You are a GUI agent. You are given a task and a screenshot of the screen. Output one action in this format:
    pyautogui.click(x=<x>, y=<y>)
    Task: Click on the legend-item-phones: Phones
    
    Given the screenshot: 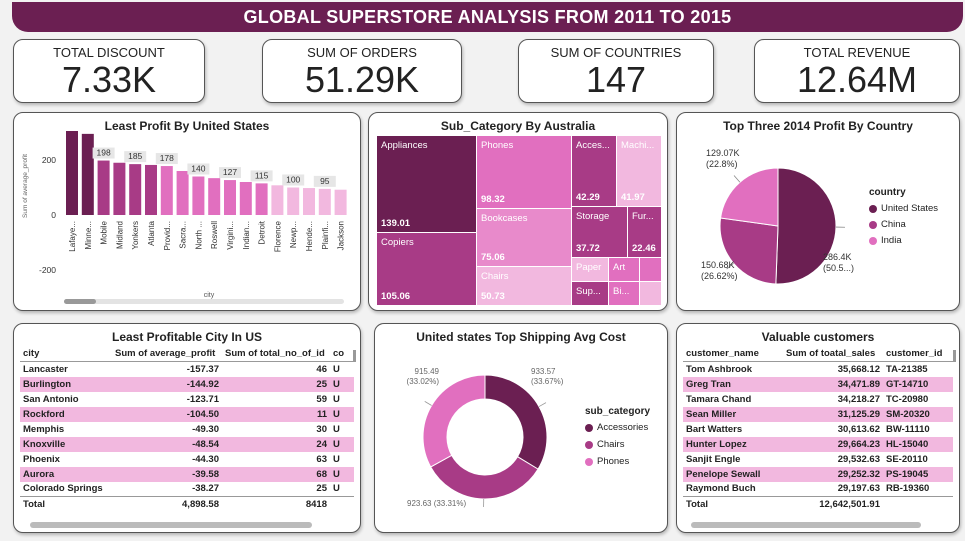 What is the action you would take?
    pyautogui.click(x=617, y=461)
    